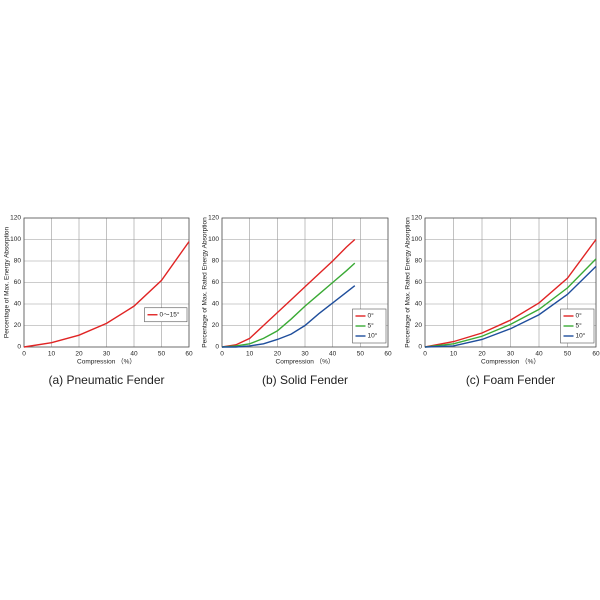 This screenshot has height=600, width=600. I want to click on legend-box, so click(166, 315).